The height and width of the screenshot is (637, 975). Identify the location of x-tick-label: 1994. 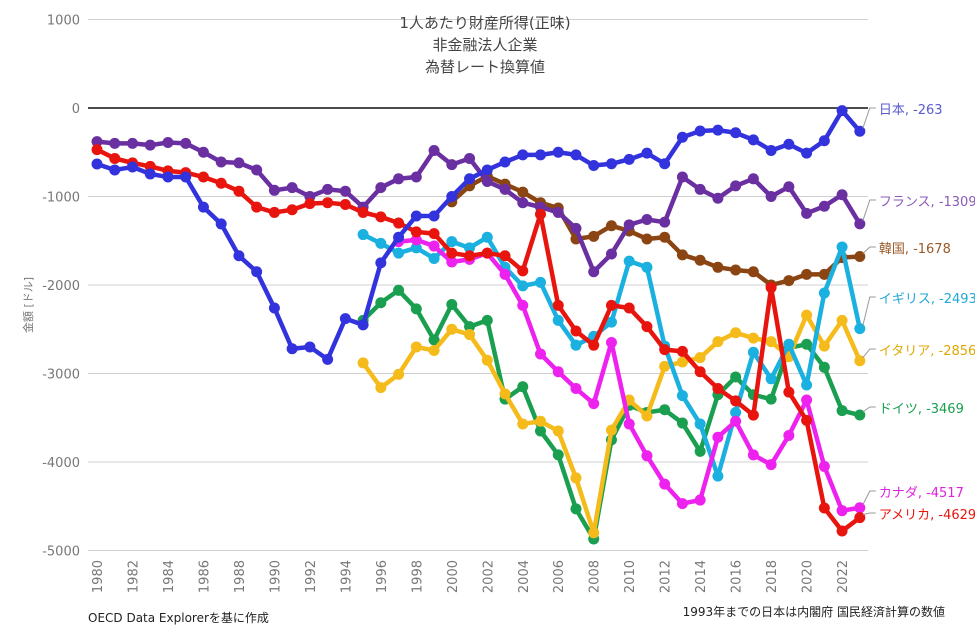
(346, 576).